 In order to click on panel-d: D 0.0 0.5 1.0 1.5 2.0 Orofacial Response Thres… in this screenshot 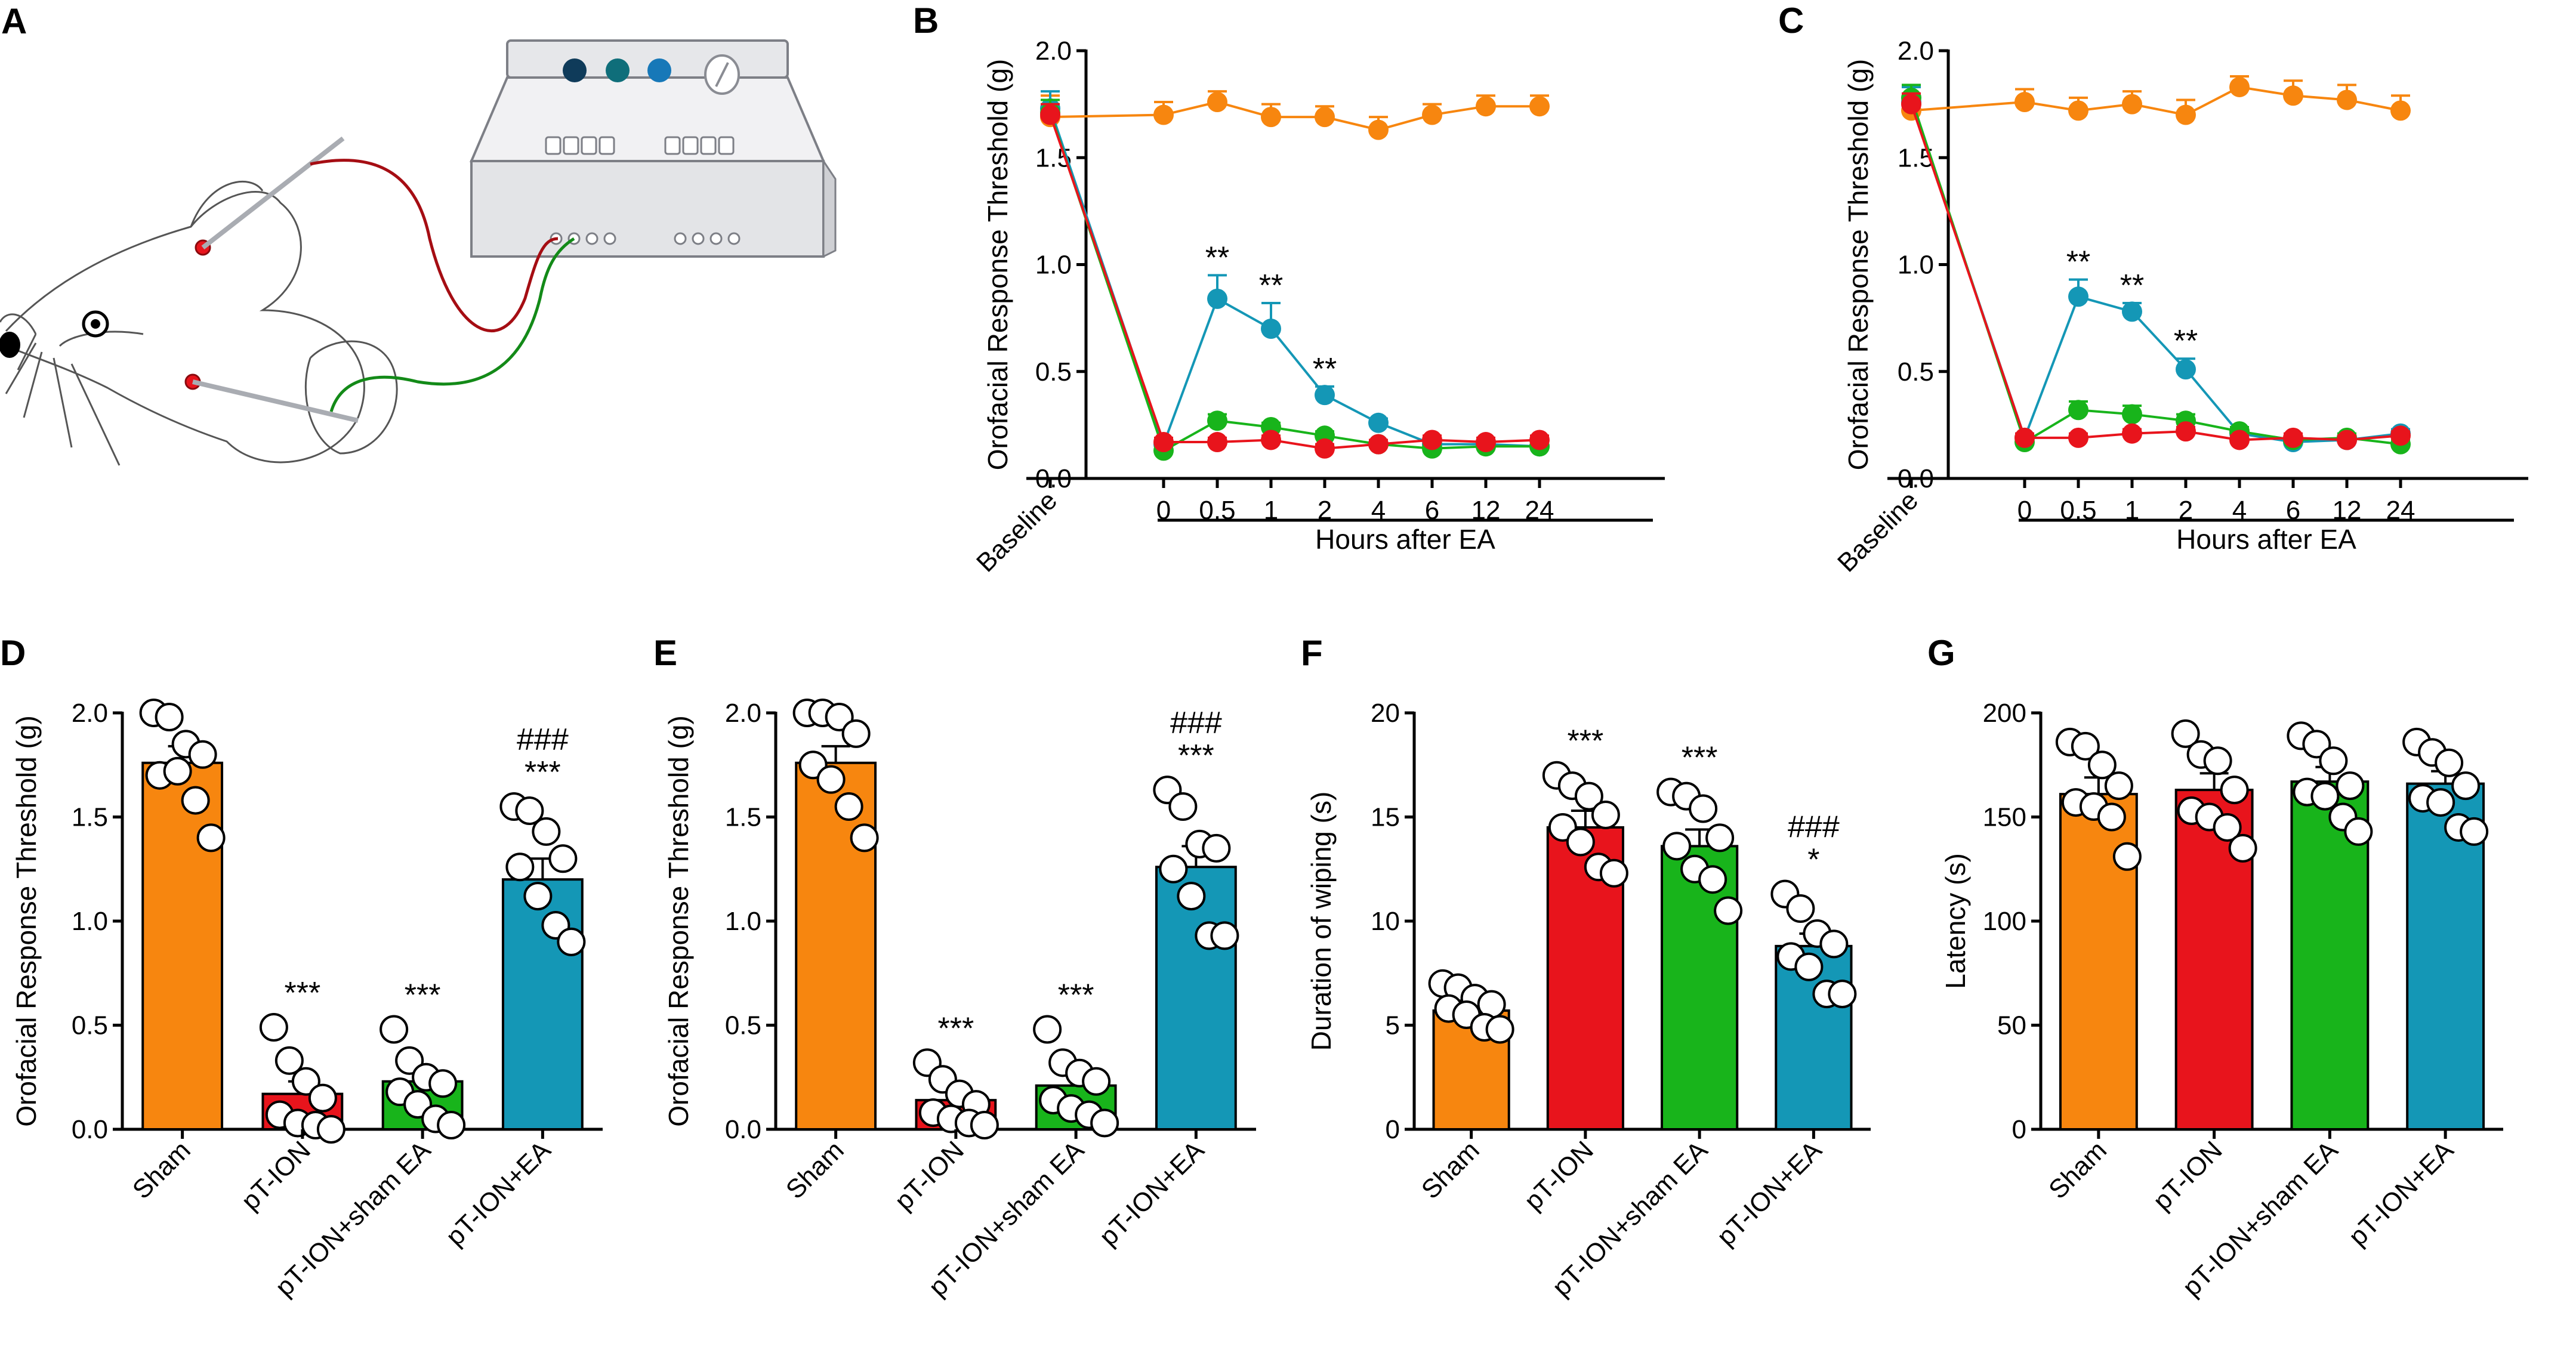, I will do `click(302, 967)`.